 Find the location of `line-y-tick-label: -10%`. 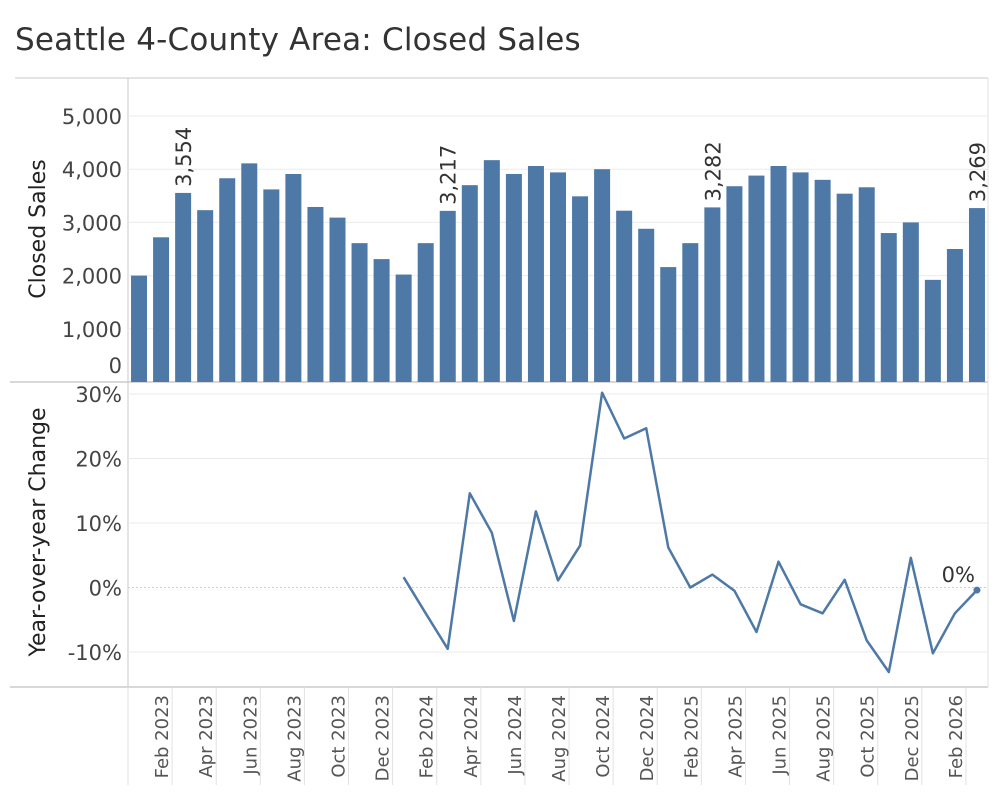

line-y-tick-label: -10% is located at coordinates (95, 653).